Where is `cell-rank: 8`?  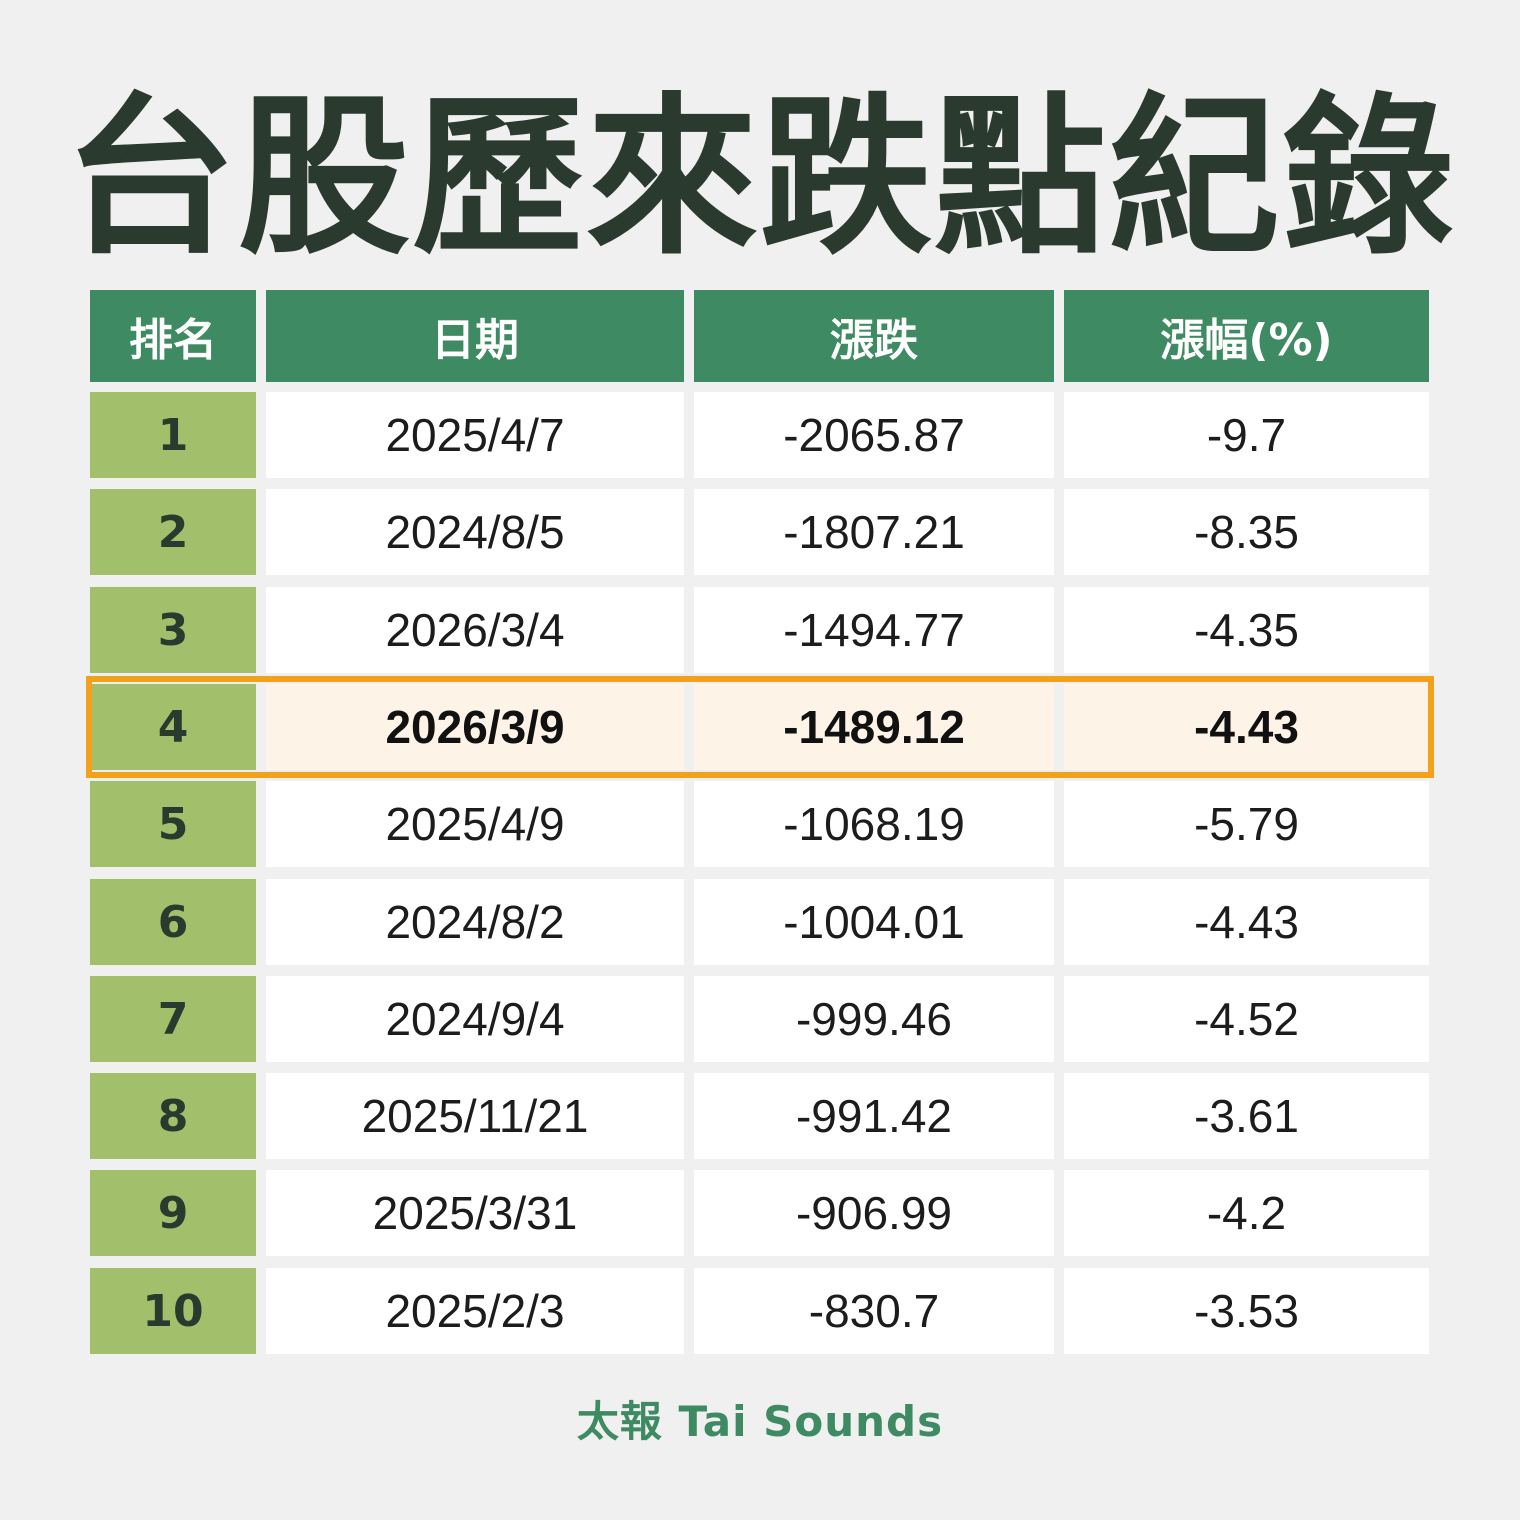
cell-rank: 8 is located at coordinates (173, 1116).